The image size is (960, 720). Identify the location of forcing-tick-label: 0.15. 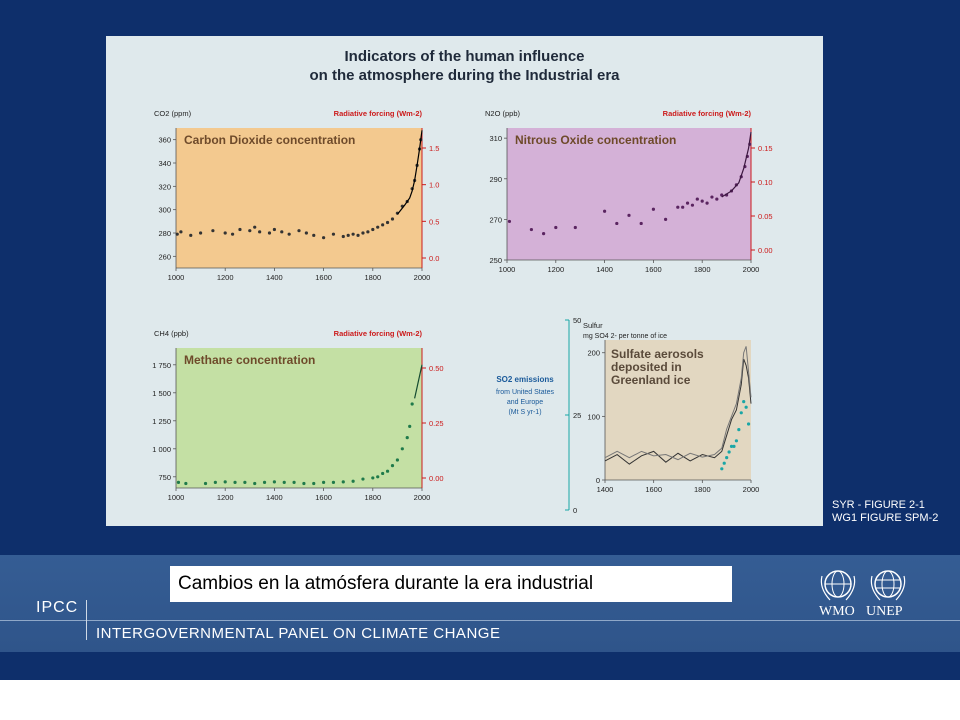
(765, 148).